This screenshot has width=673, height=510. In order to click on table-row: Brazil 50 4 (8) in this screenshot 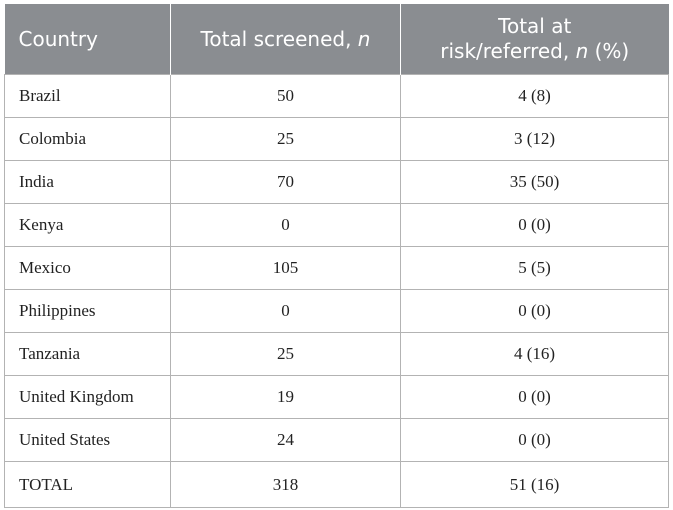, I will do `click(336, 96)`.